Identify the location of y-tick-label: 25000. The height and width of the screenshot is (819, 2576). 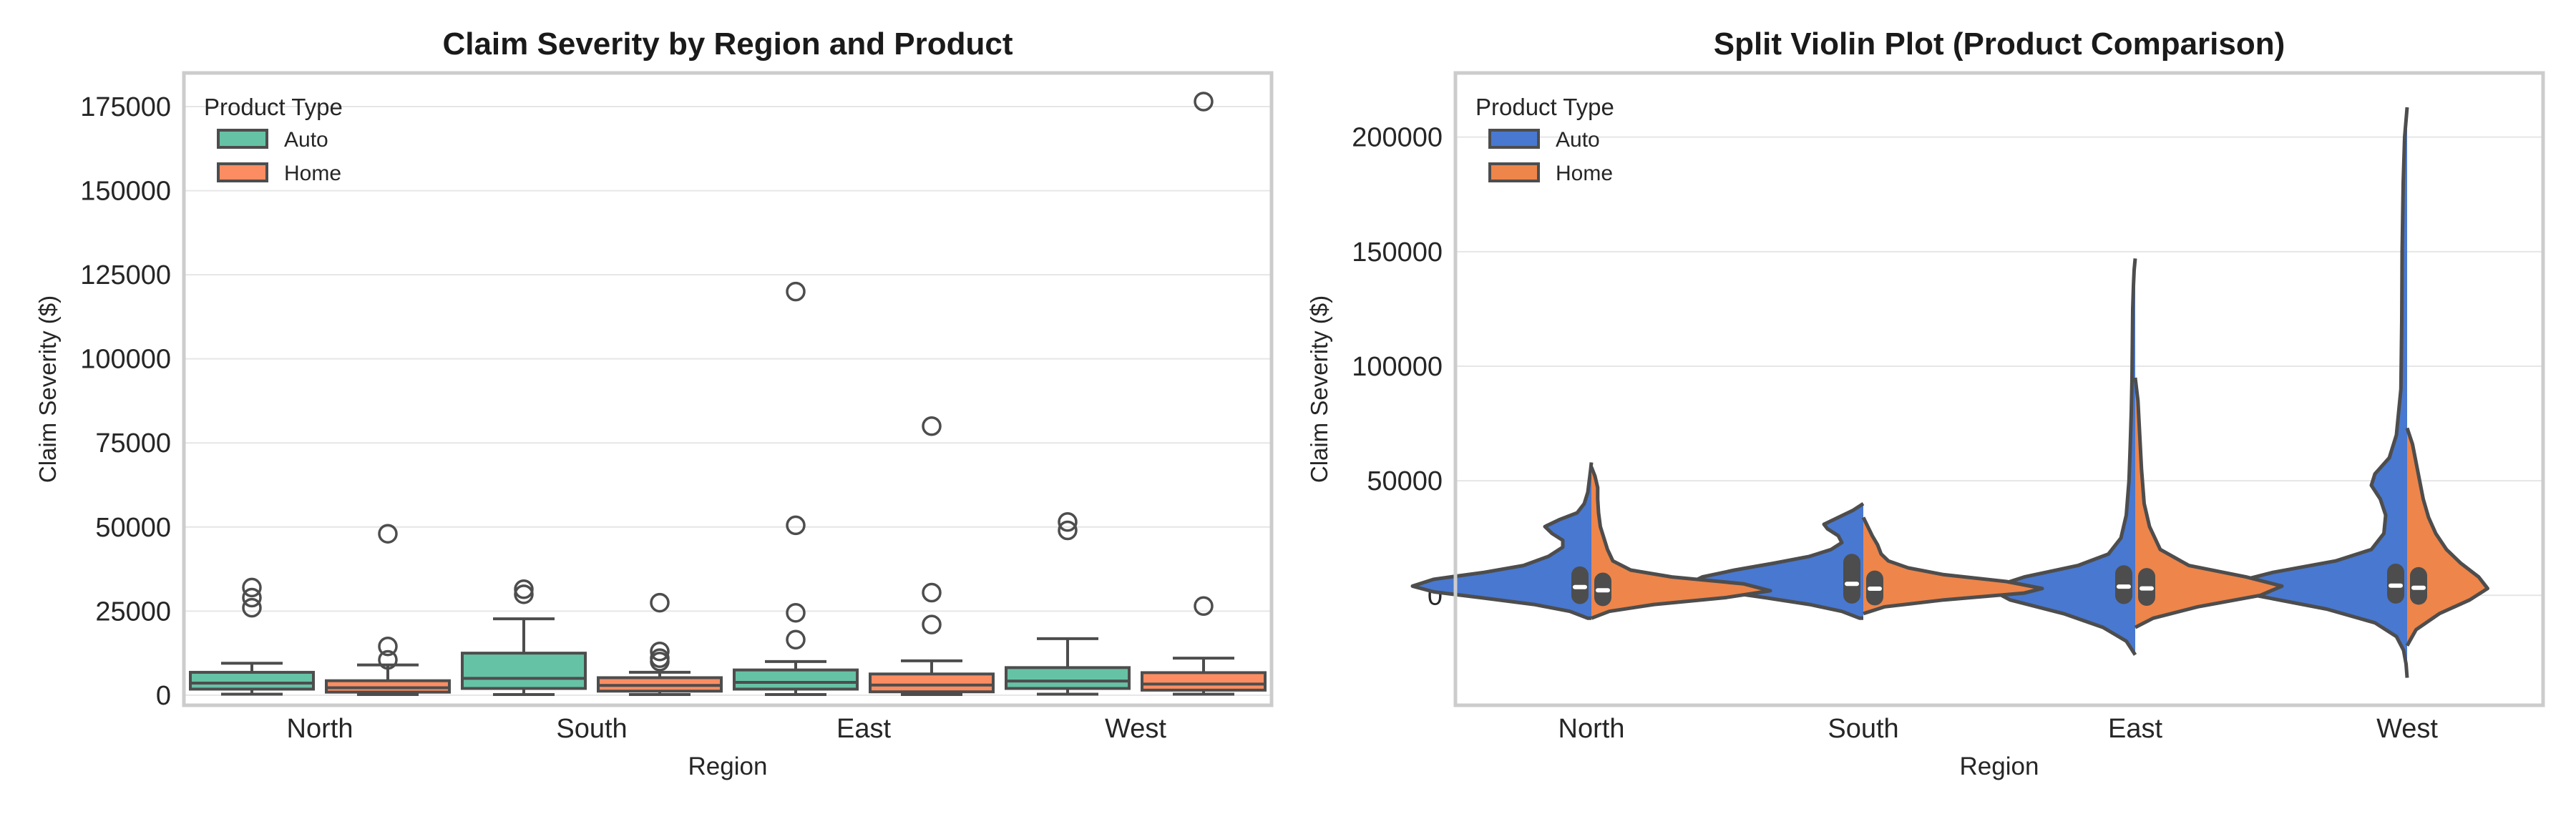
(133, 612).